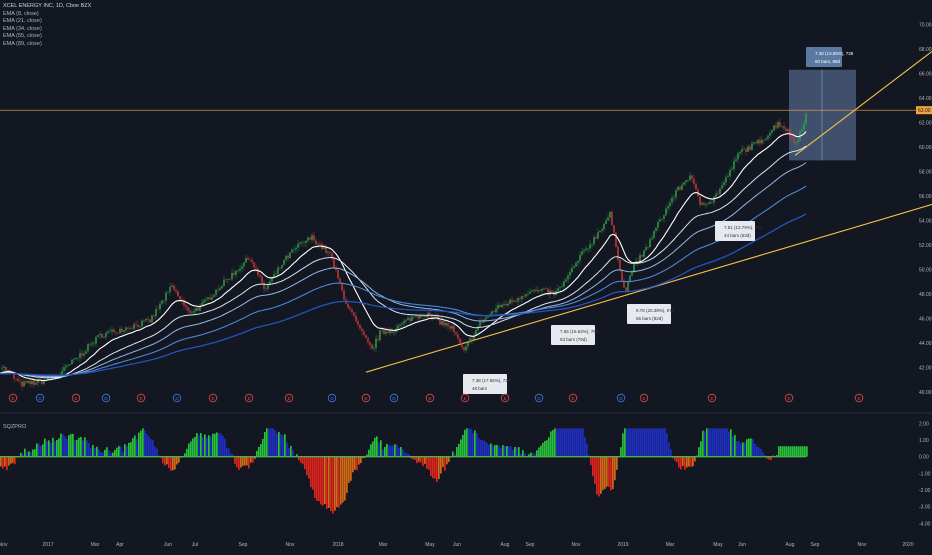 This screenshot has height=555, width=932. Describe the element at coordinates (288, 398) in the screenshot. I see `event-marker-letter: E` at that location.